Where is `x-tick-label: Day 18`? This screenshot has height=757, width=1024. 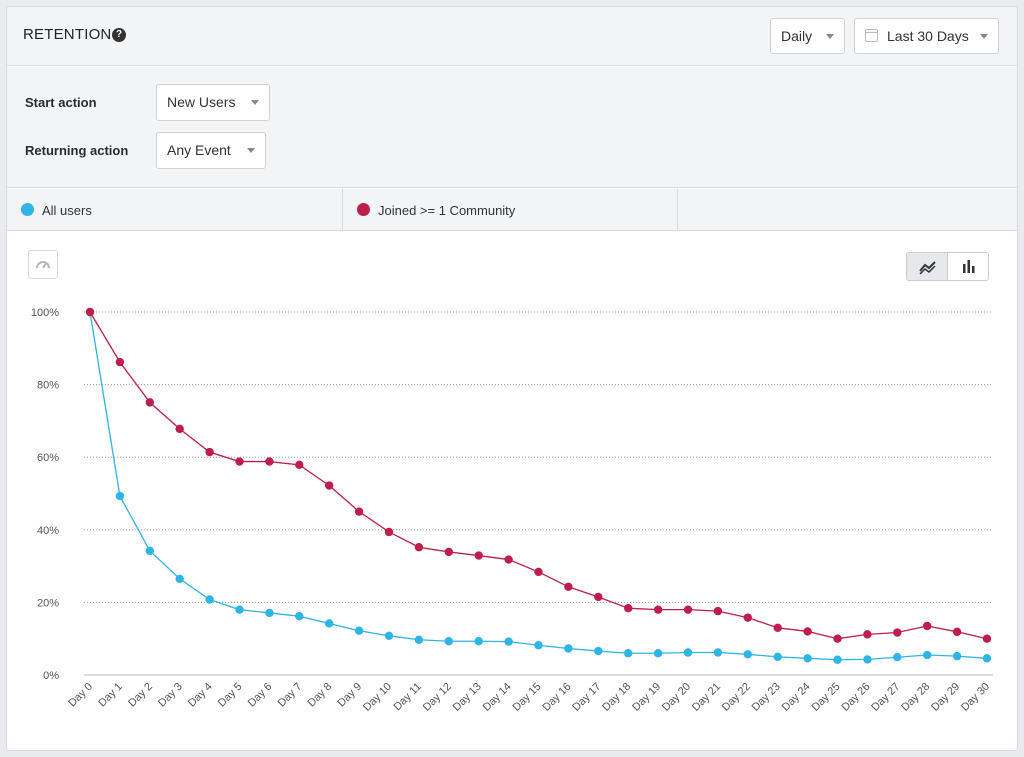 x-tick-label: Day 18 is located at coordinates (616, 697).